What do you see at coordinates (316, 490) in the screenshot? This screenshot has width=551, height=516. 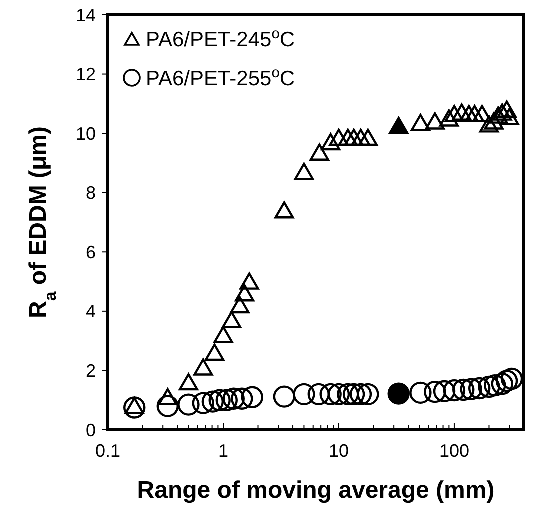 I see `x-axis-title: Range of moving average (mm)` at bounding box center [316, 490].